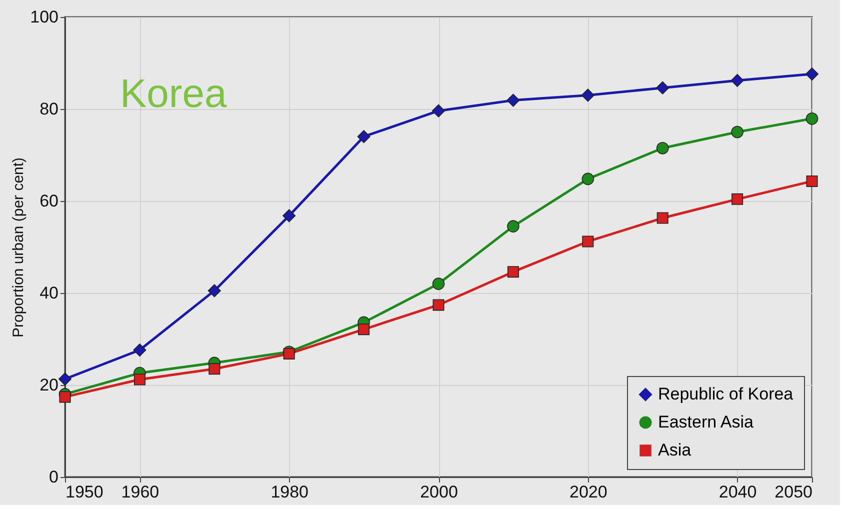  I want to click on y-tick-label: 100, so click(44, 17).